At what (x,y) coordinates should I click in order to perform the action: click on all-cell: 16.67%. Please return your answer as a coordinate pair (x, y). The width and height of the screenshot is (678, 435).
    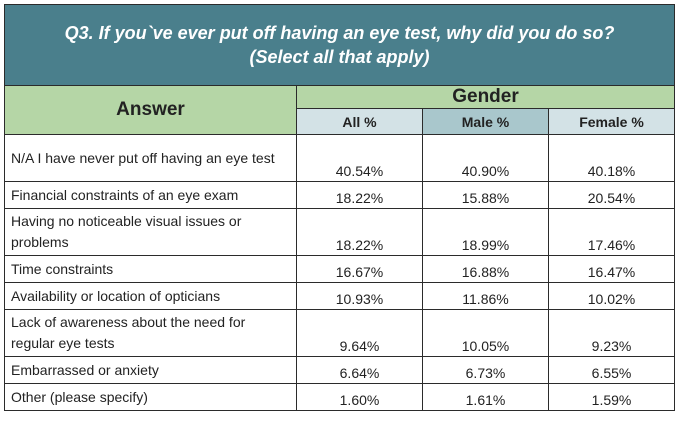
    Looking at the image, I should click on (359, 269).